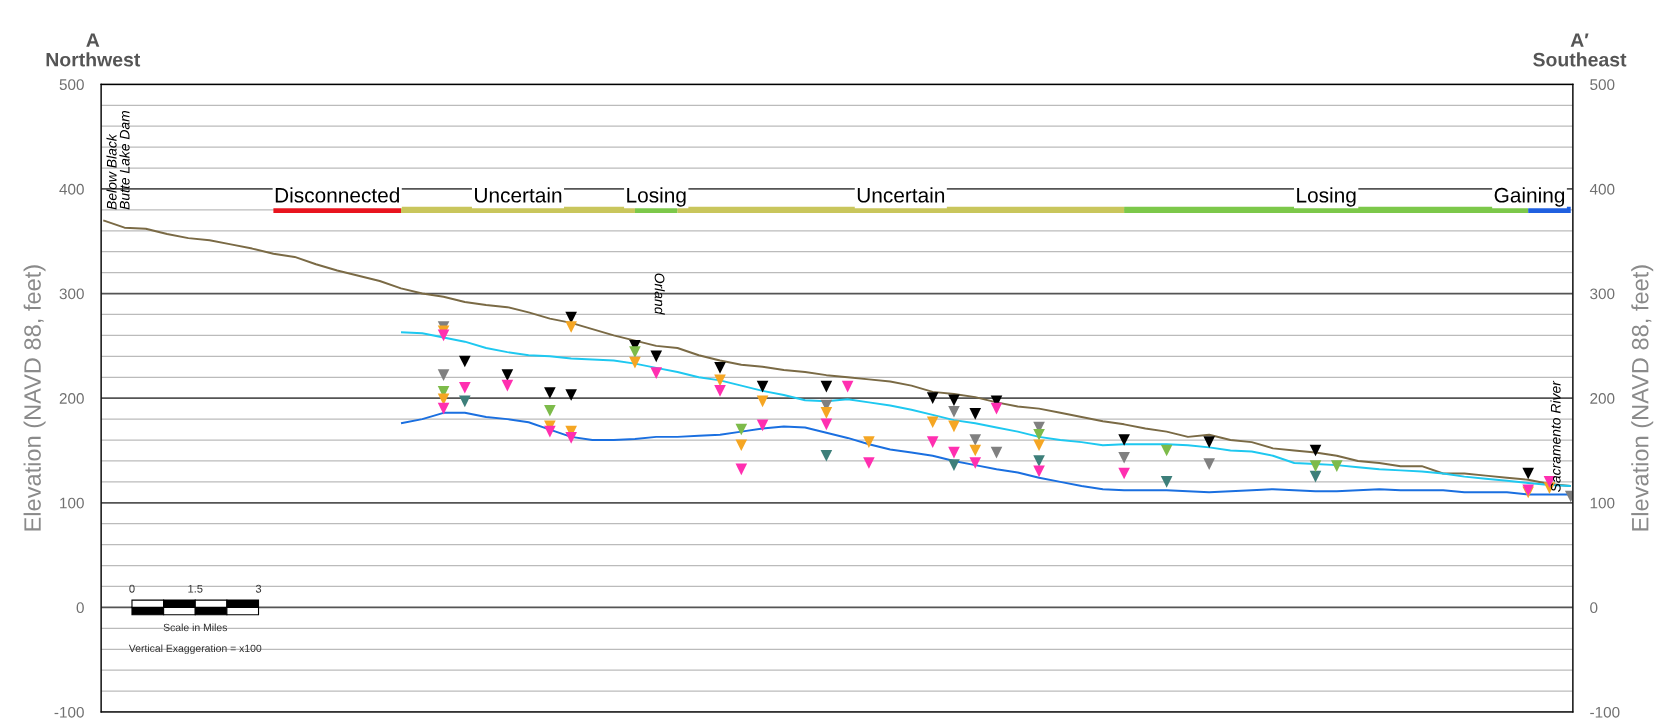 The width and height of the screenshot is (1669, 727). I want to click on annotation: Vertical Exaggeration = x100, so click(195, 649).